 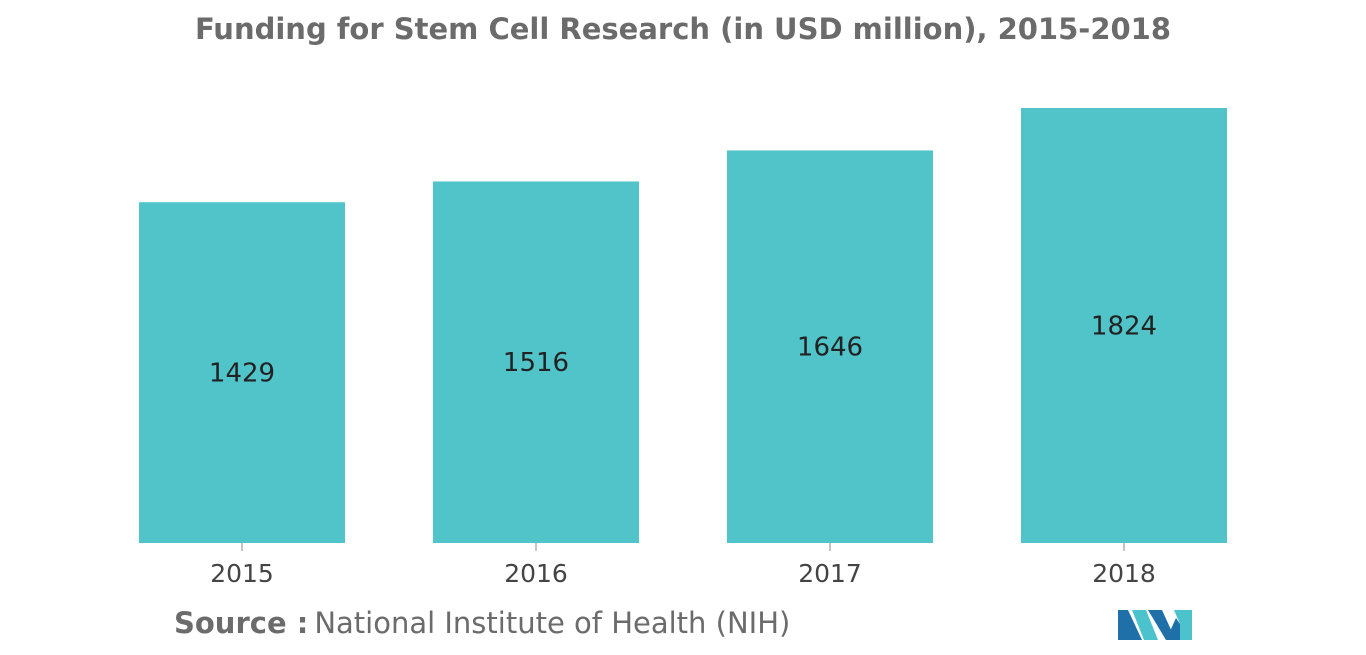 I want to click on bar-2016, so click(x=536, y=362).